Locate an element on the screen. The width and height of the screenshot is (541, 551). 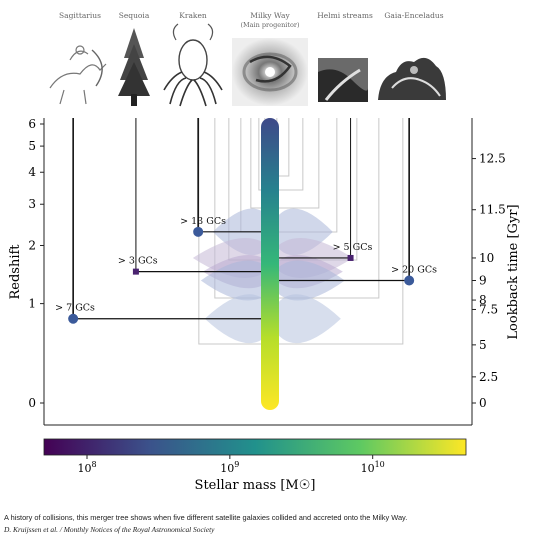
label-milky-way: Milky Way is located at coordinates (270, 15).